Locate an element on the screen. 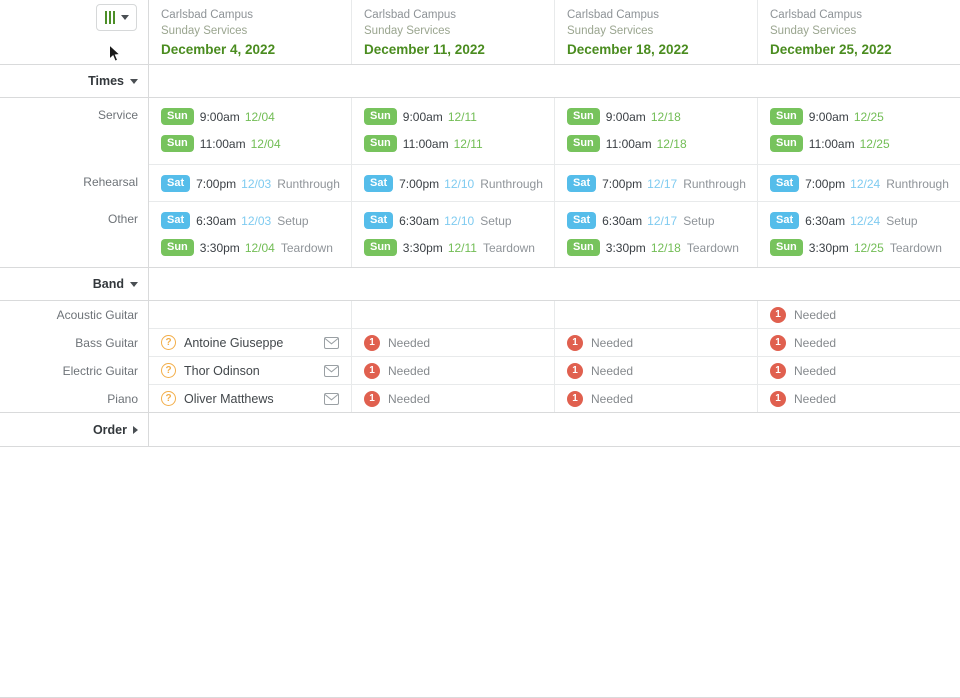 Image resolution: width=960 pixels, height=698 pixels. service-time-entry: Sun 11:00am 12/18 is located at coordinates (662, 143).